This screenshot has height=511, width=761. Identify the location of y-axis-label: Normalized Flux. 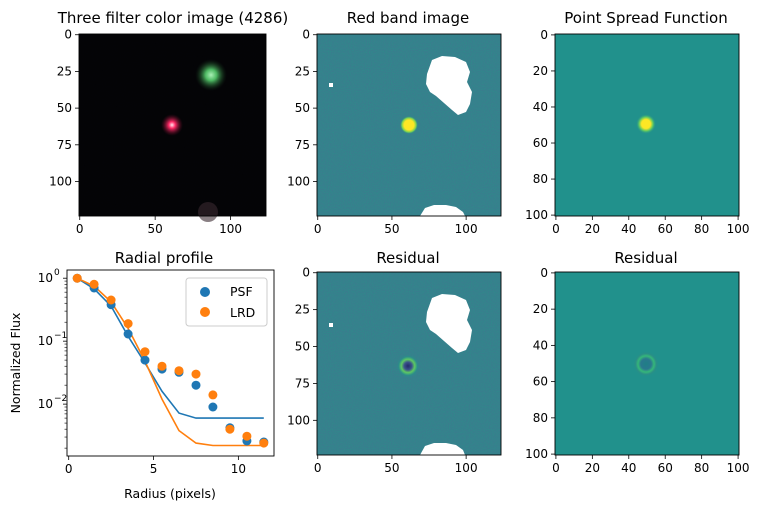
(15, 363).